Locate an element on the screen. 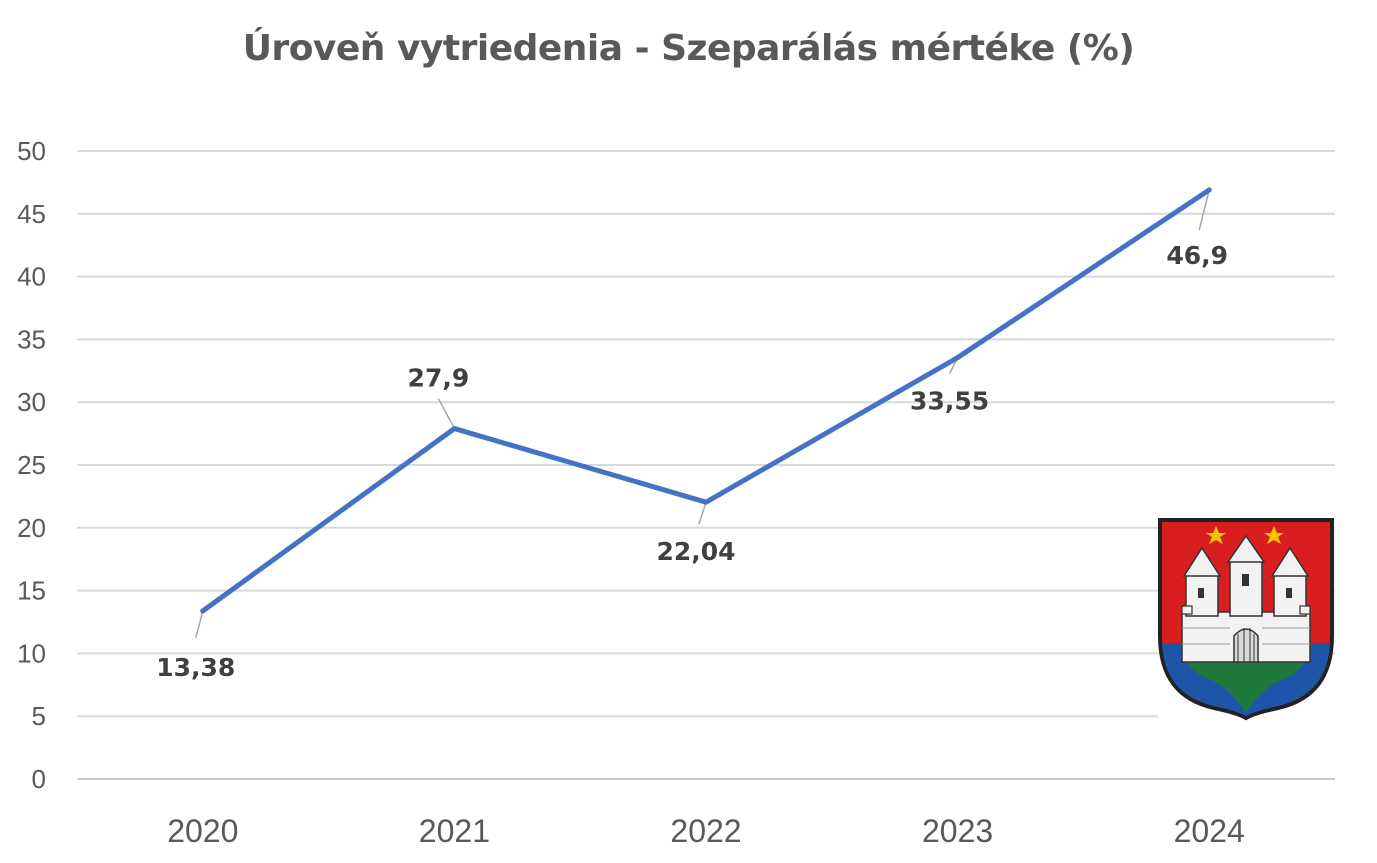 This screenshot has width=1377, height=863. y-tick-label: 35 is located at coordinates (31, 339).